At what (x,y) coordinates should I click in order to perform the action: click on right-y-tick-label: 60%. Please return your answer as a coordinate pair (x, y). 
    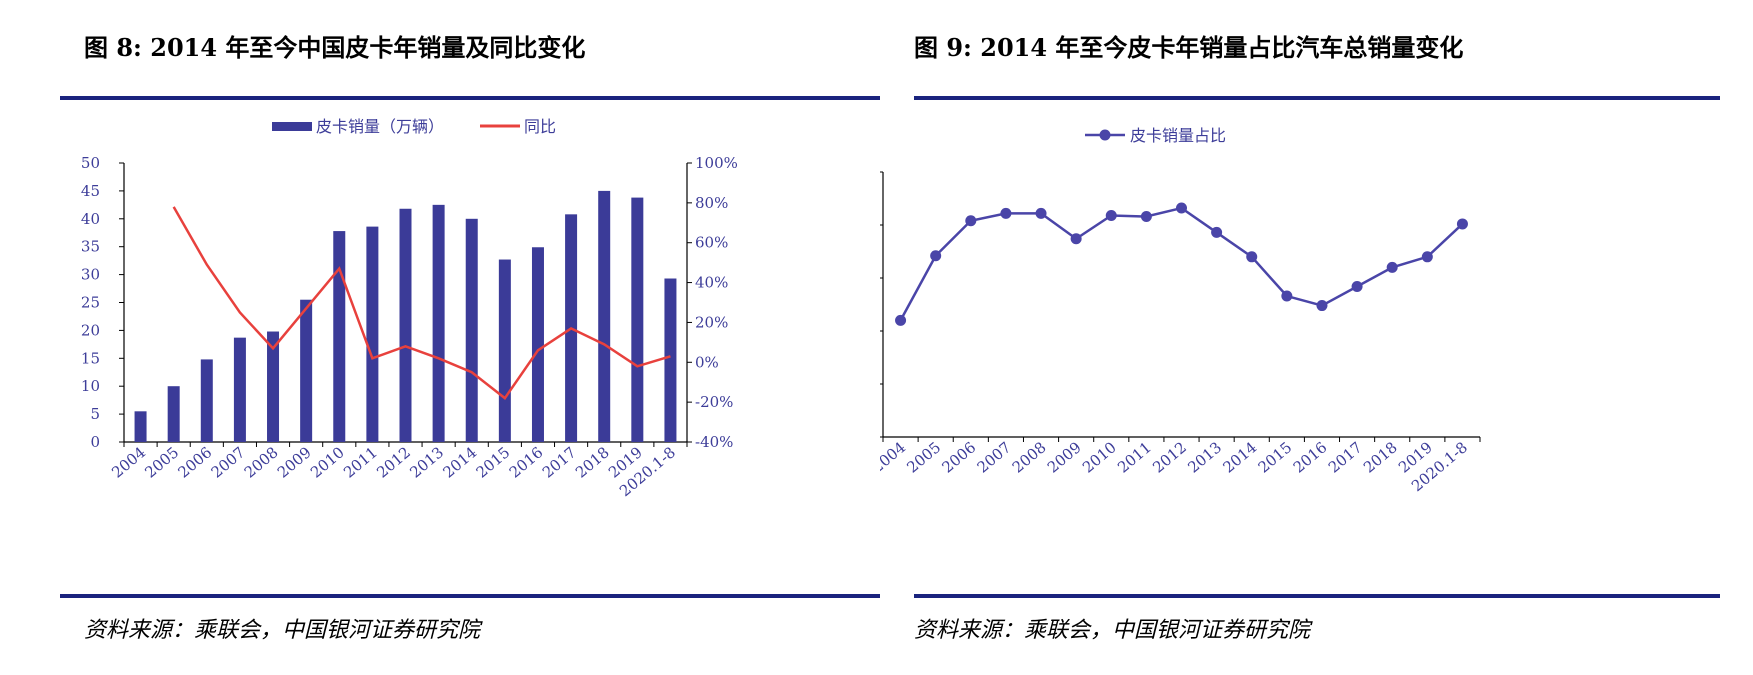
    Looking at the image, I should click on (711, 243).